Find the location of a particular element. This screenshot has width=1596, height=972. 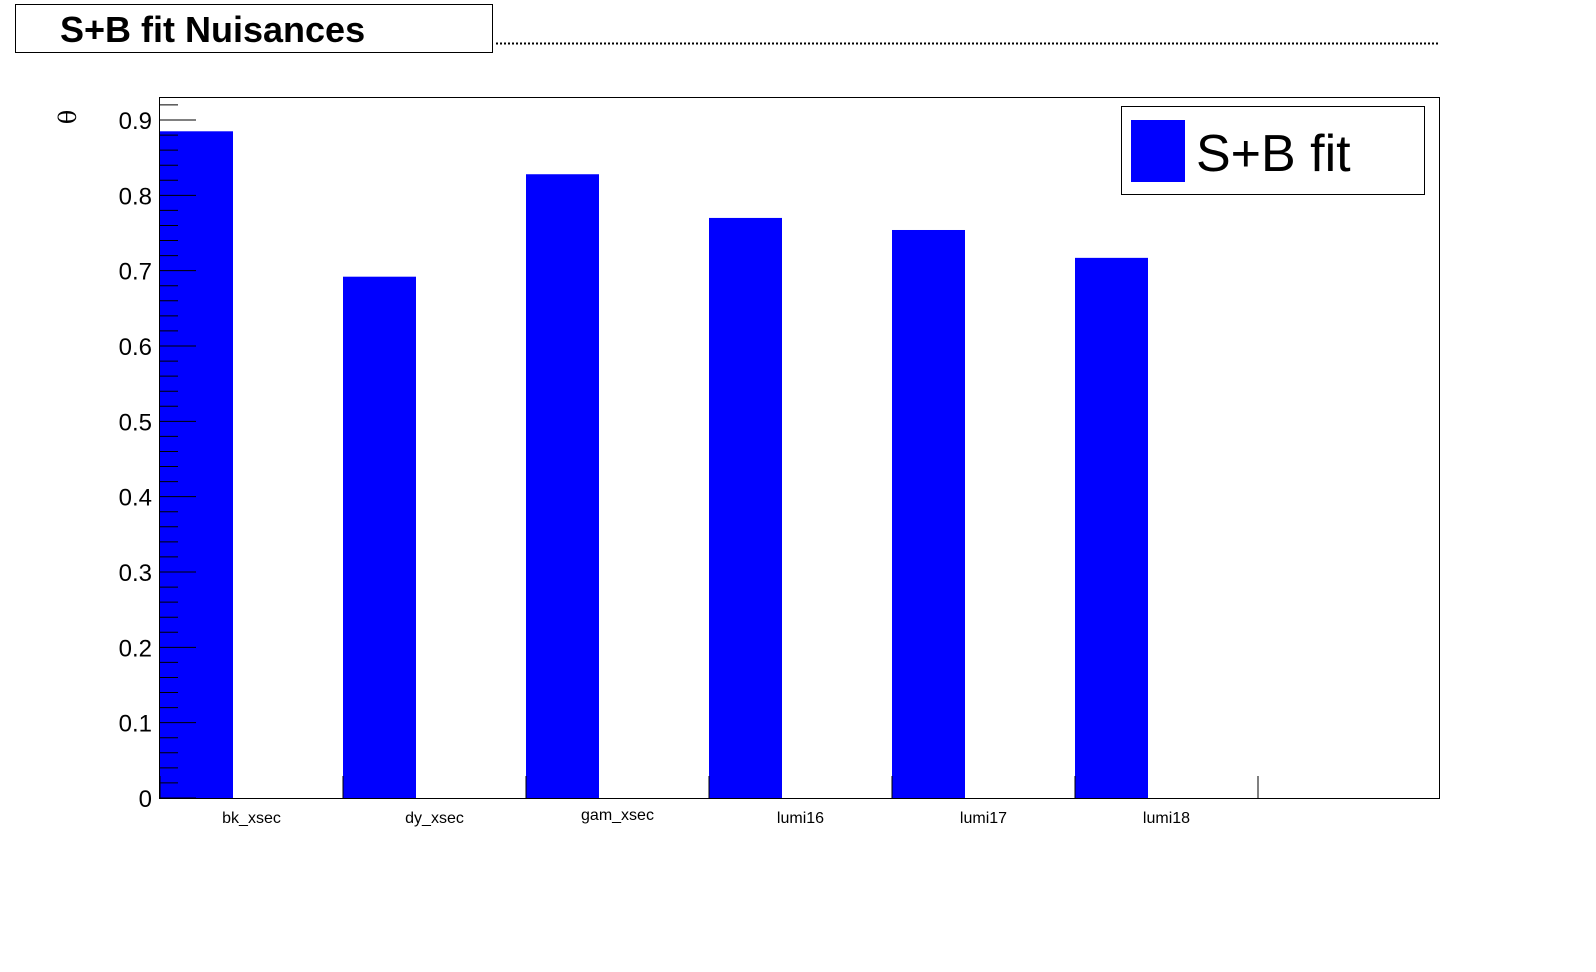

y-tick-label: 0.1 is located at coordinates (135, 724).